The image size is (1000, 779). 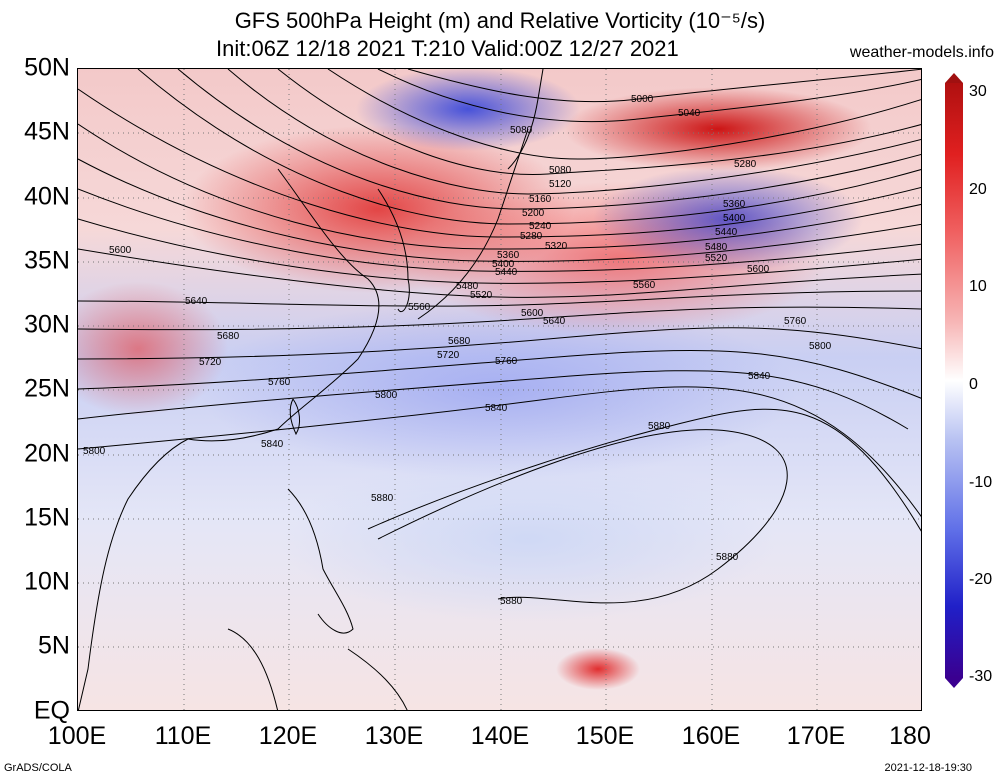 What do you see at coordinates (981, 482) in the screenshot?
I see `colorbar-tick-m10: -10` at bounding box center [981, 482].